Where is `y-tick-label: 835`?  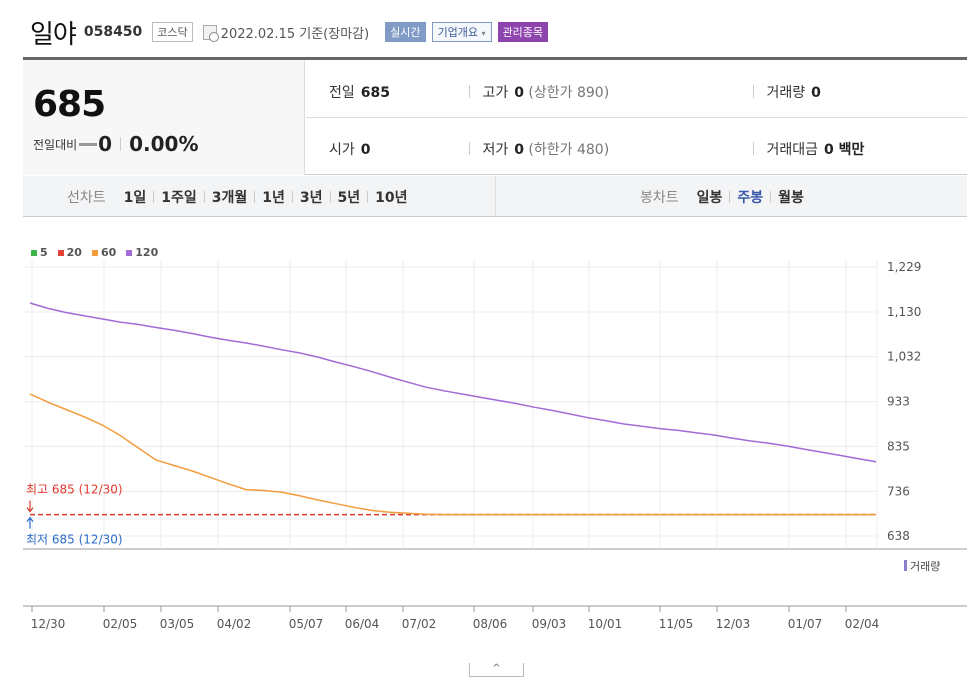 y-tick-label: 835 is located at coordinates (898, 446).